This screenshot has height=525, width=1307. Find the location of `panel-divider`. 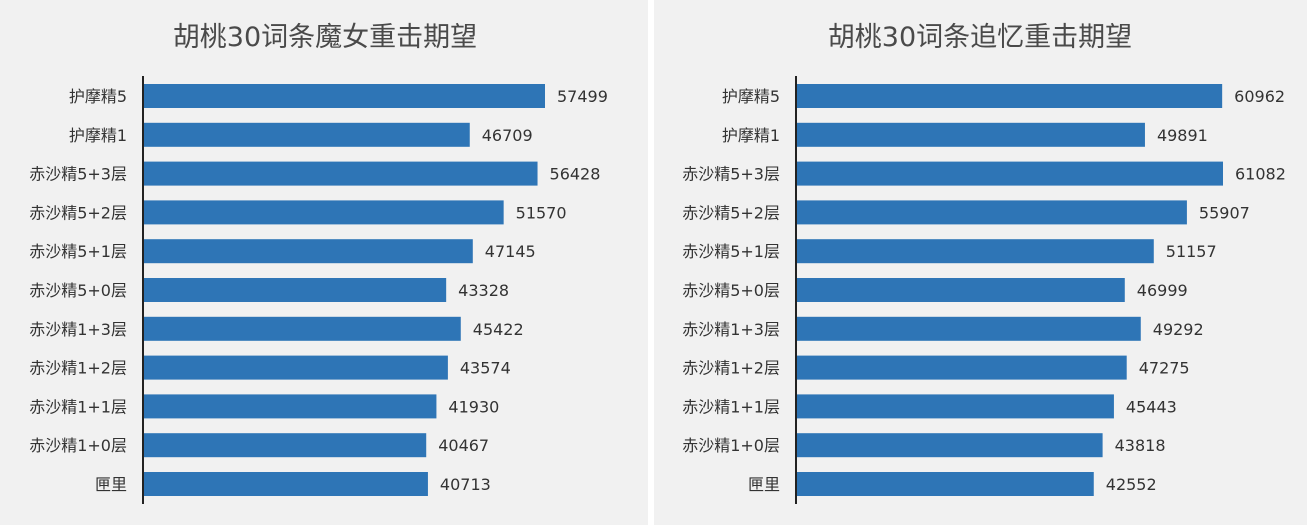

panel-divider is located at coordinates (651, 262).